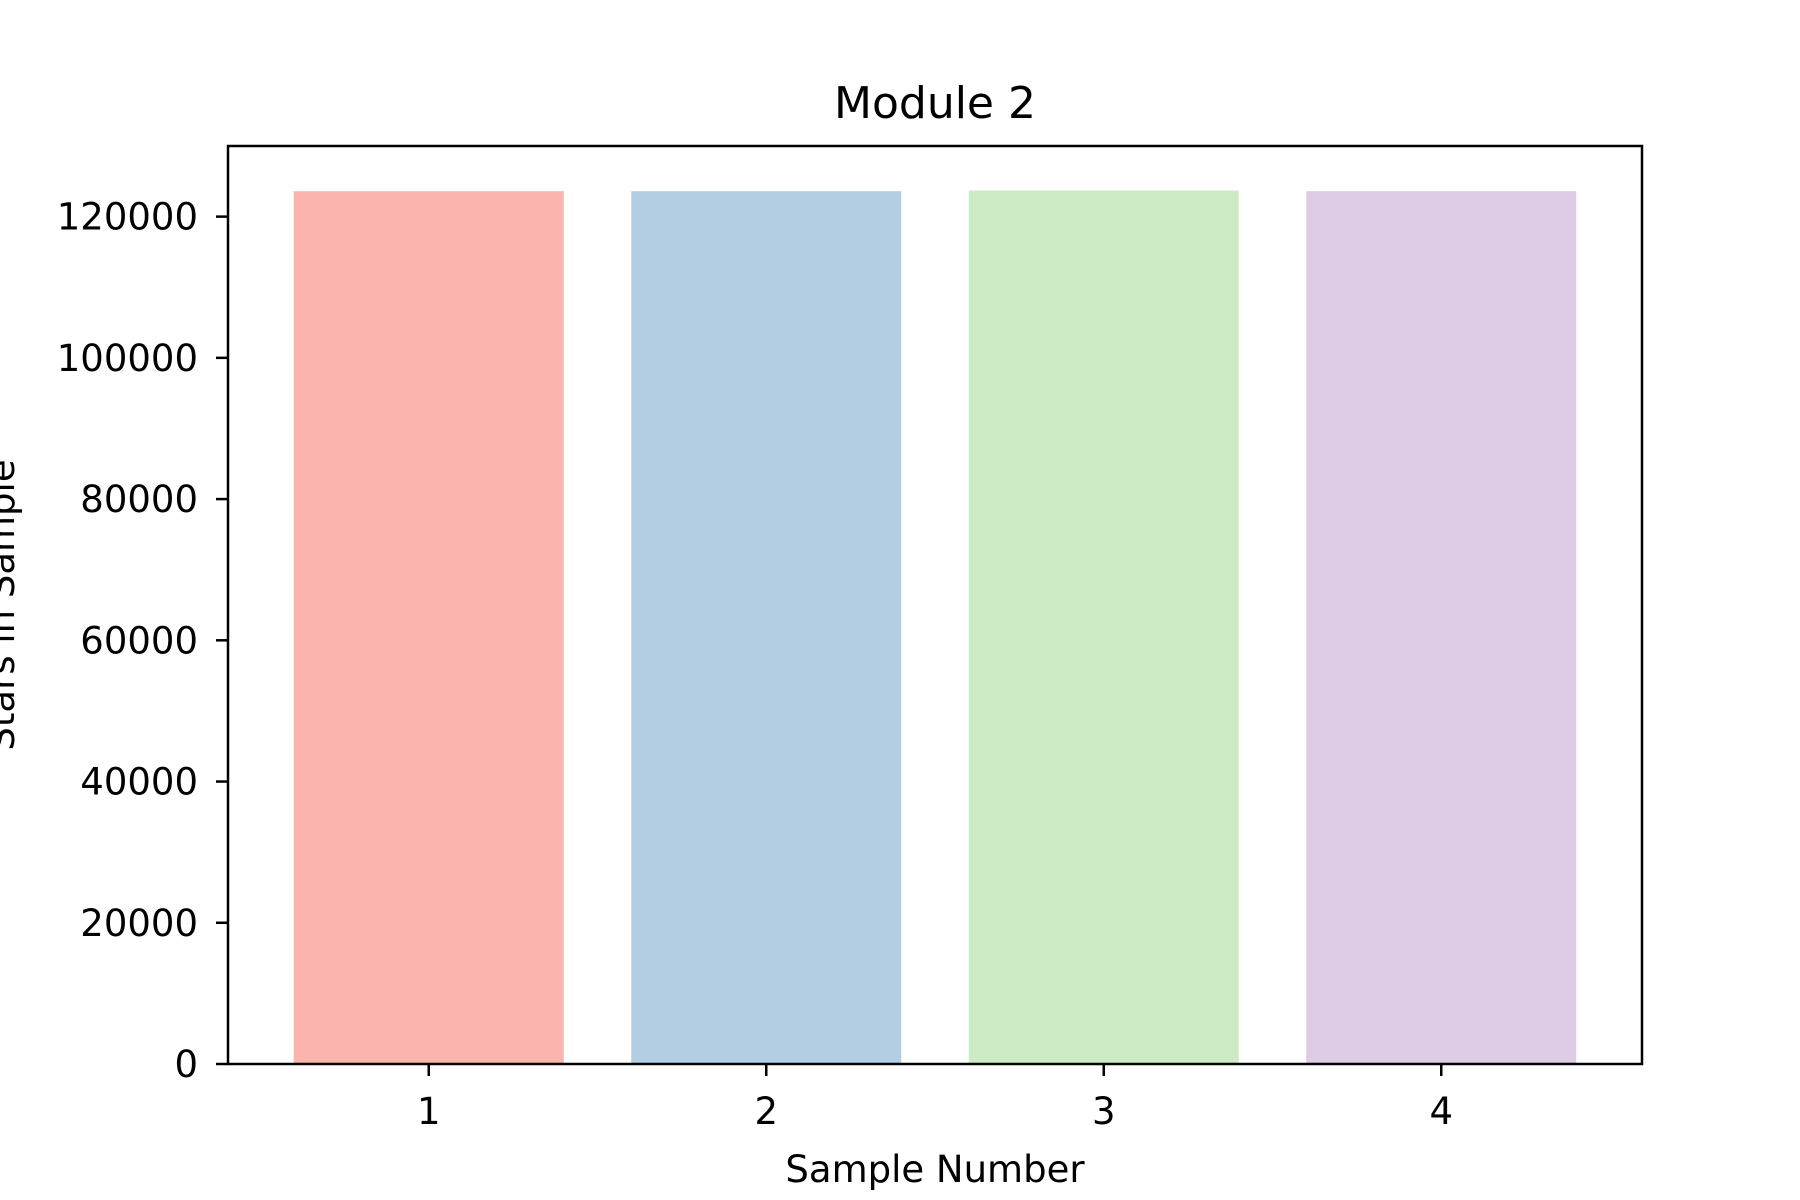 This screenshot has width=1800, height=1200. Describe the element at coordinates (139, 782) in the screenshot. I see `y-tick-label-40000: 40000` at that location.